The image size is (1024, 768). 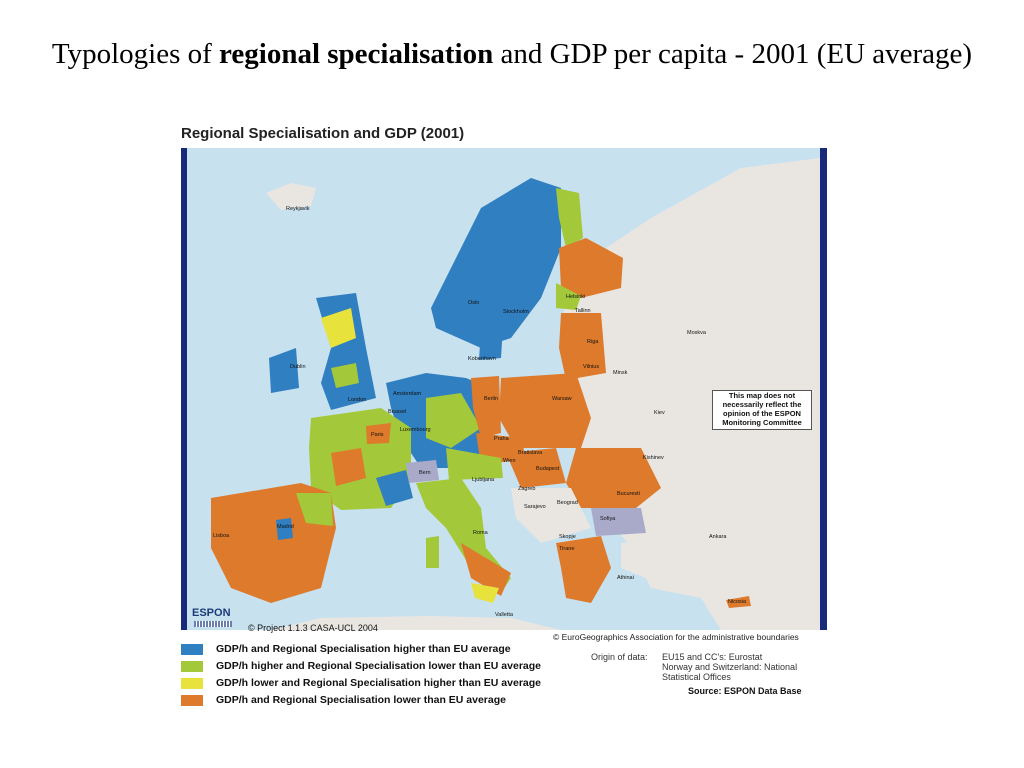 I want to click on region-baltics, so click(x=582, y=346).